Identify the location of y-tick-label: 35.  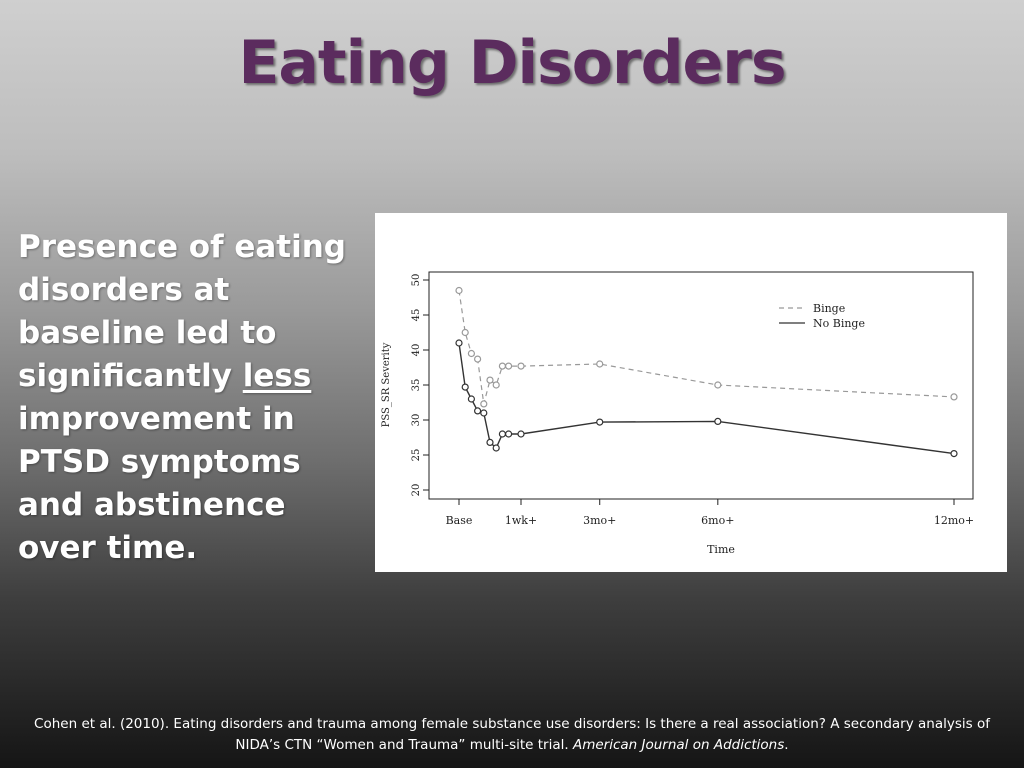
(416, 385).